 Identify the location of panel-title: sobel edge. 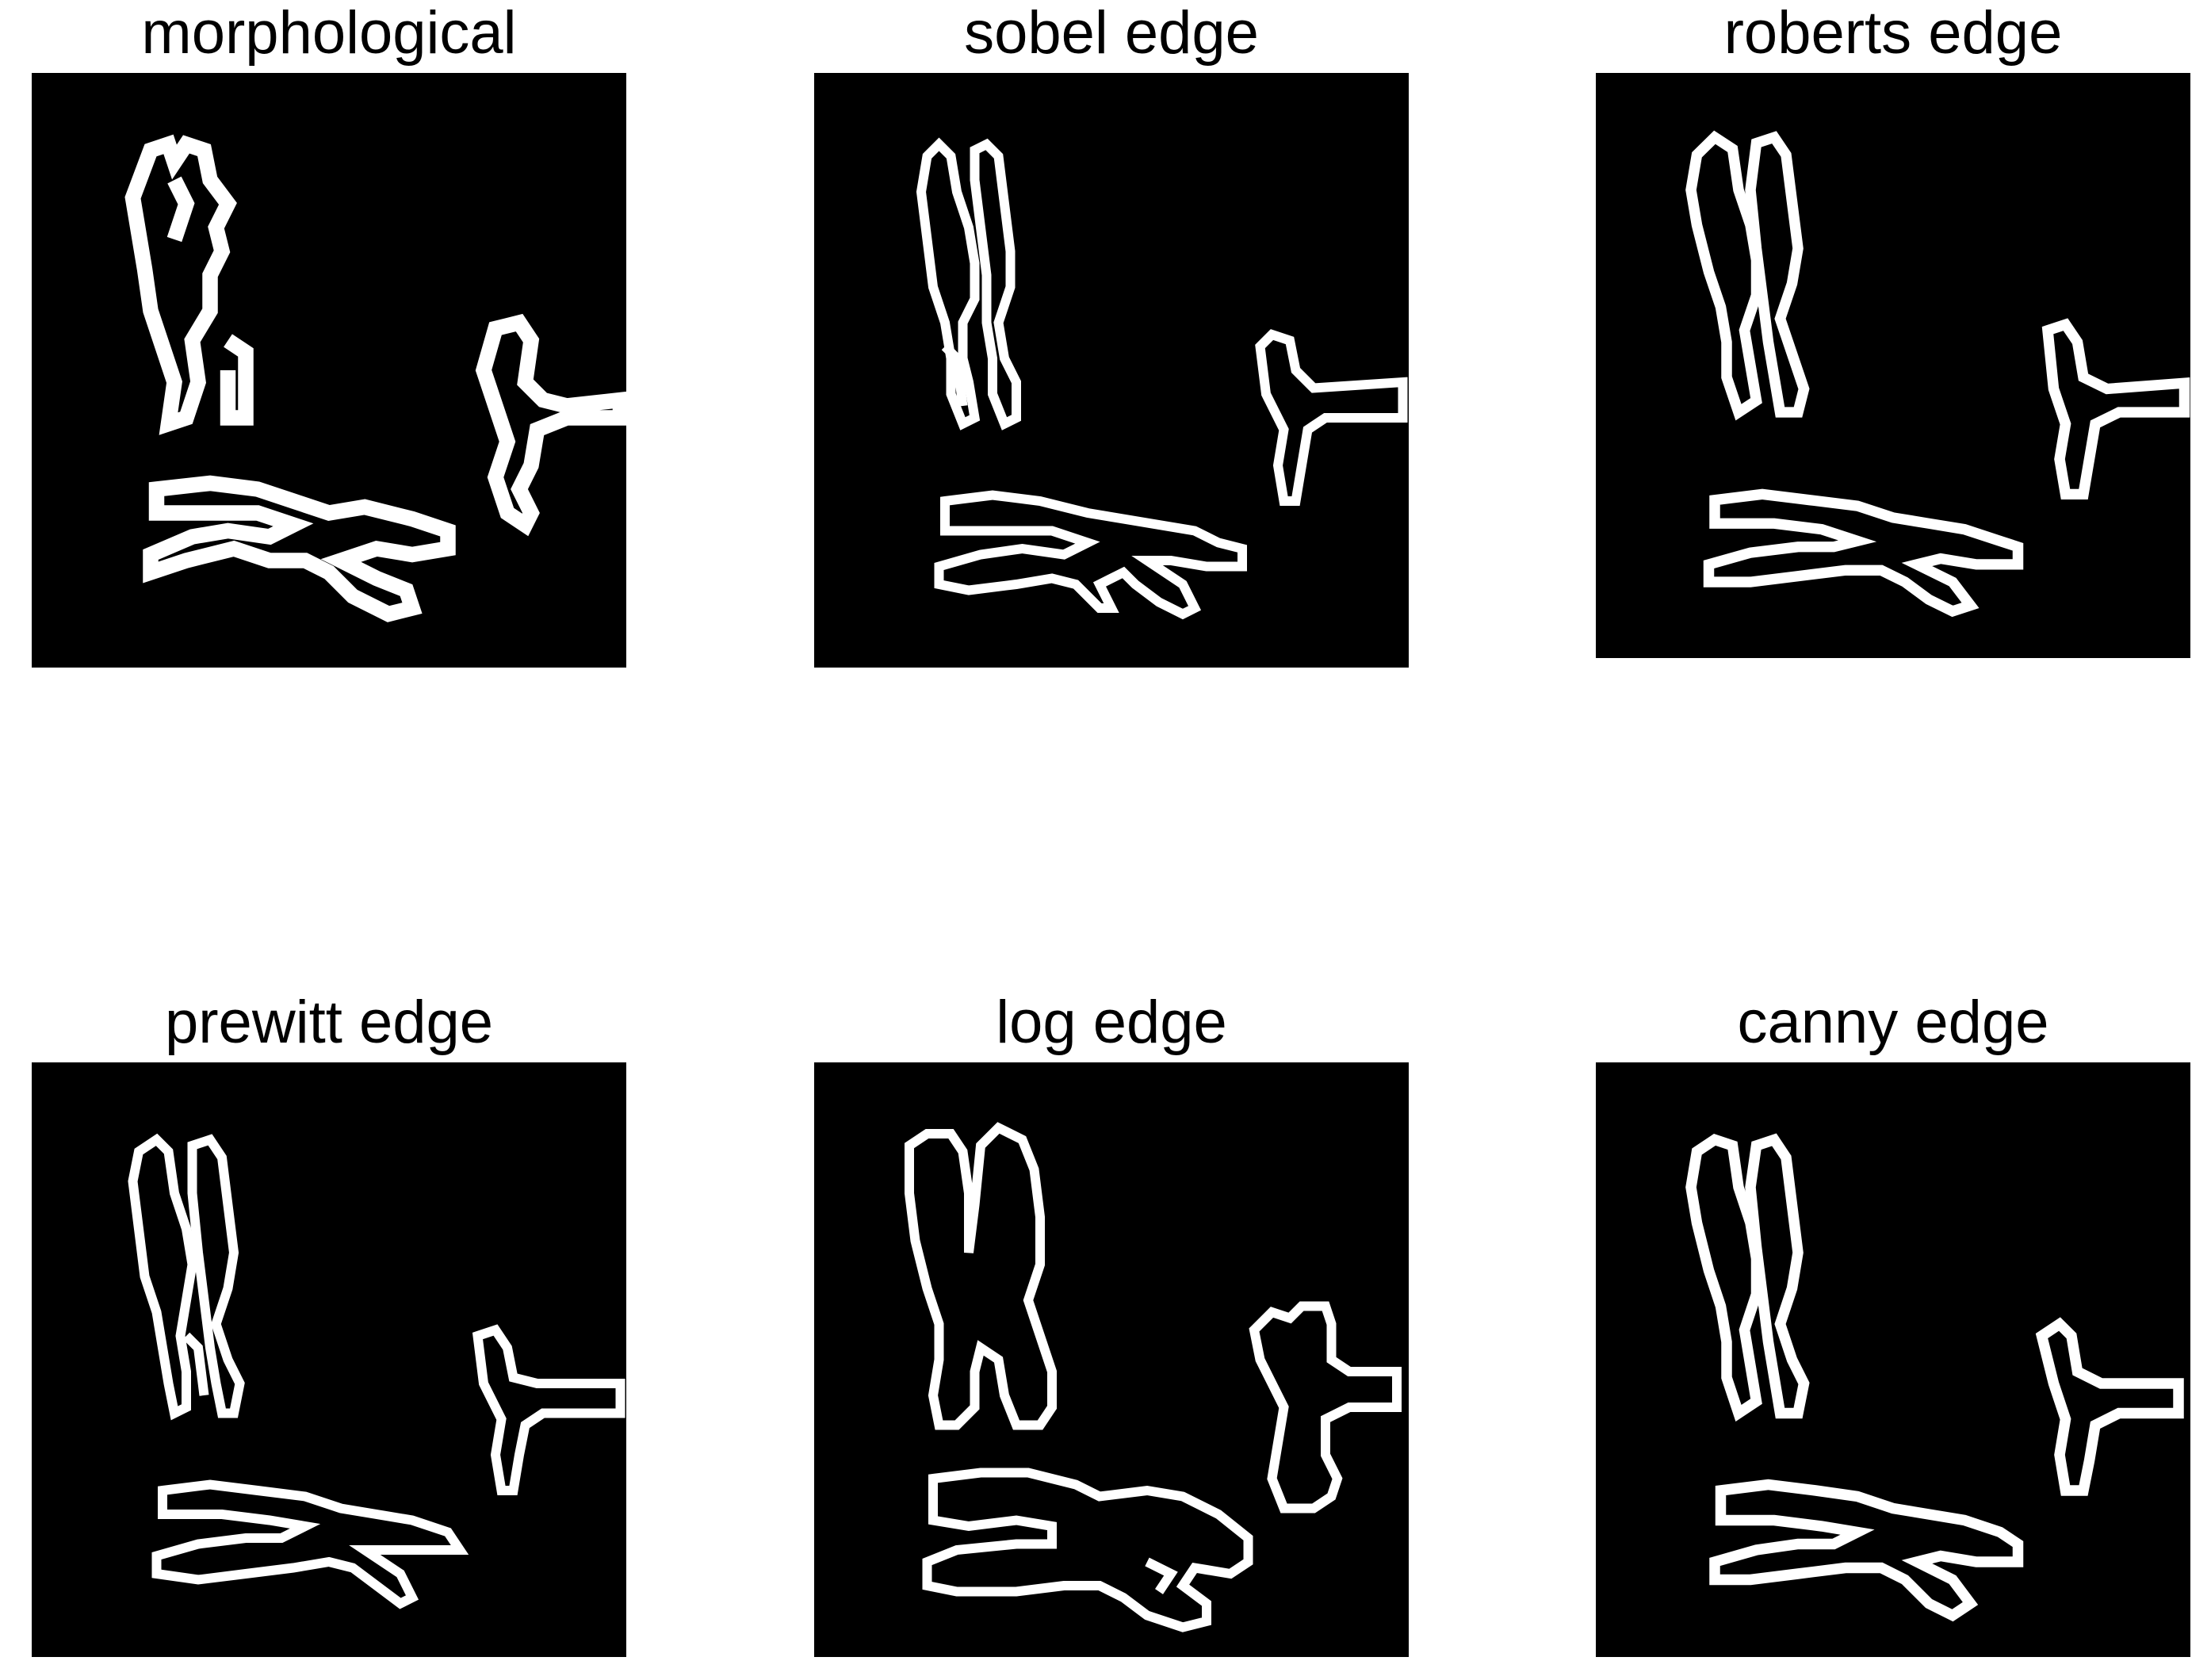
(1111, 33).